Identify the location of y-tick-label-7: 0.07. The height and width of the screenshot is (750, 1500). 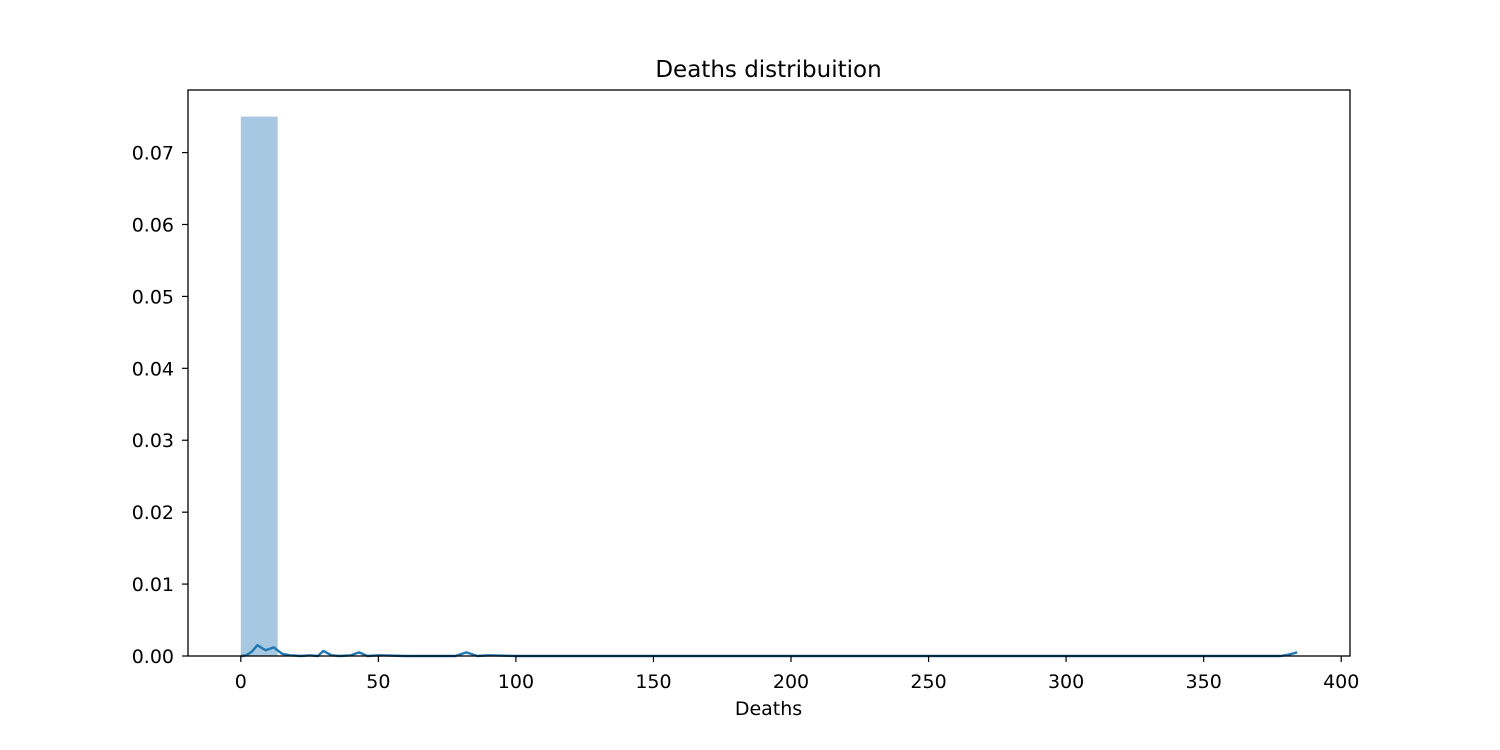
(153, 154).